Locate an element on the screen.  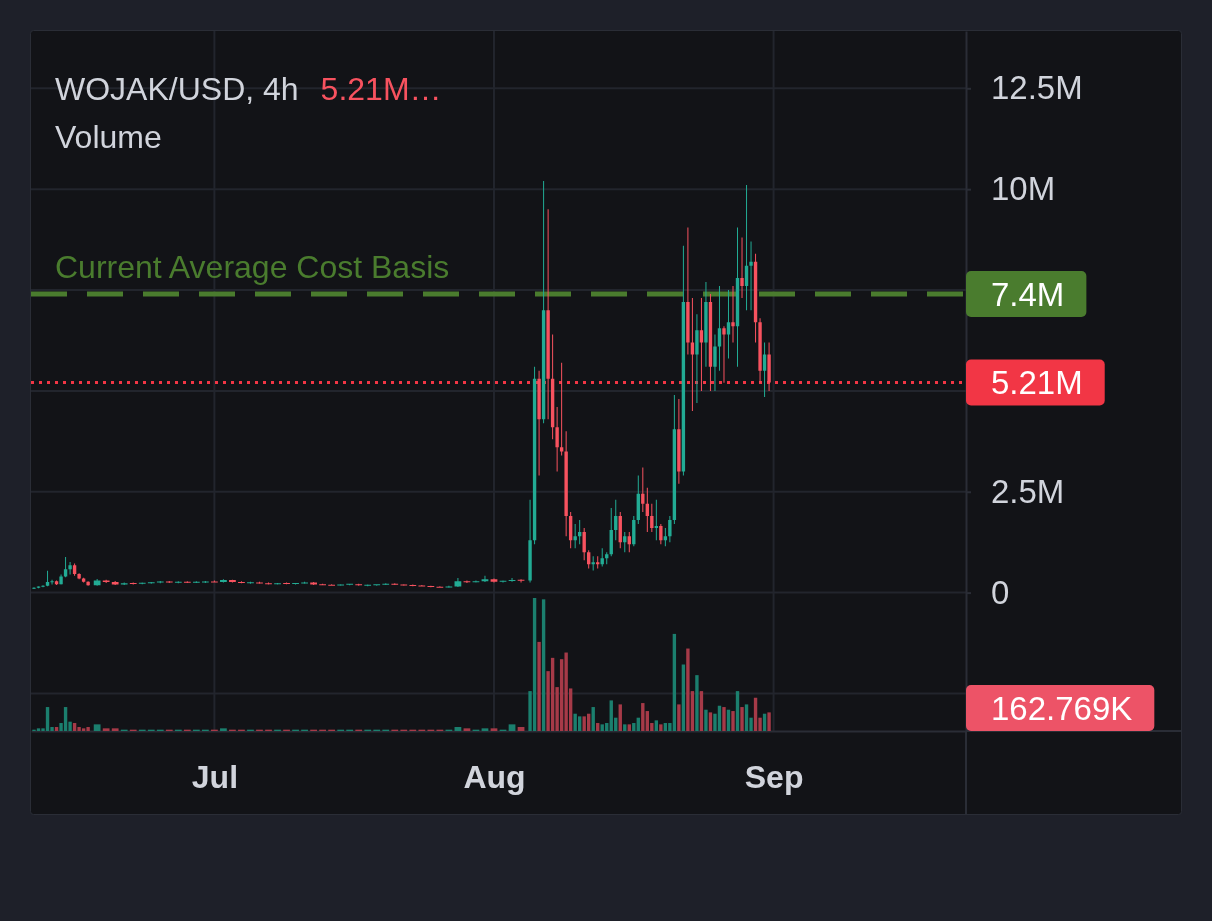
x-tick-label: Jul is located at coordinates (215, 776).